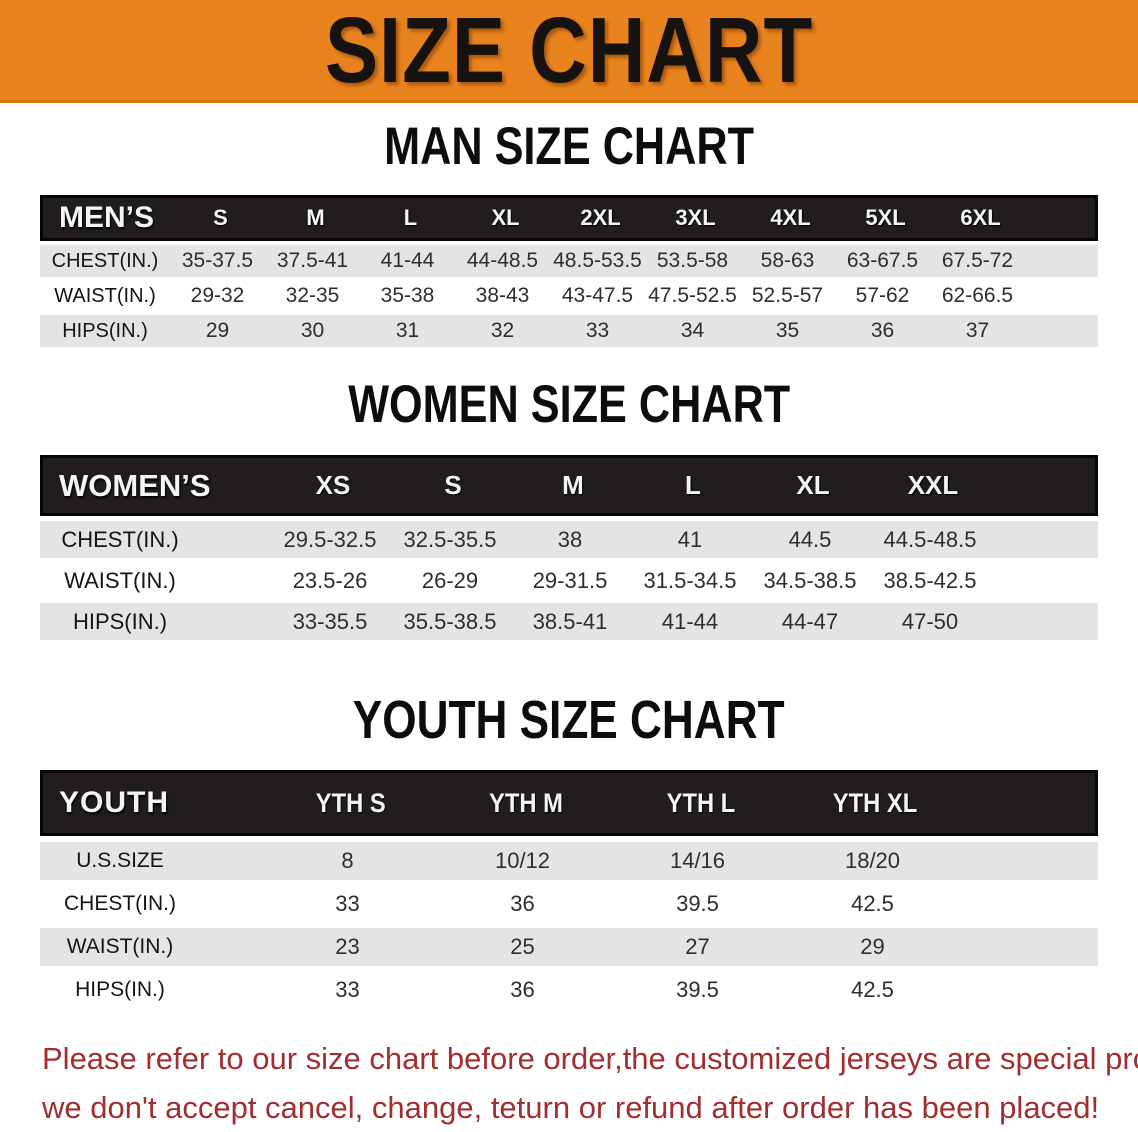  I want to click on men-col-header-s: S, so click(220, 217).